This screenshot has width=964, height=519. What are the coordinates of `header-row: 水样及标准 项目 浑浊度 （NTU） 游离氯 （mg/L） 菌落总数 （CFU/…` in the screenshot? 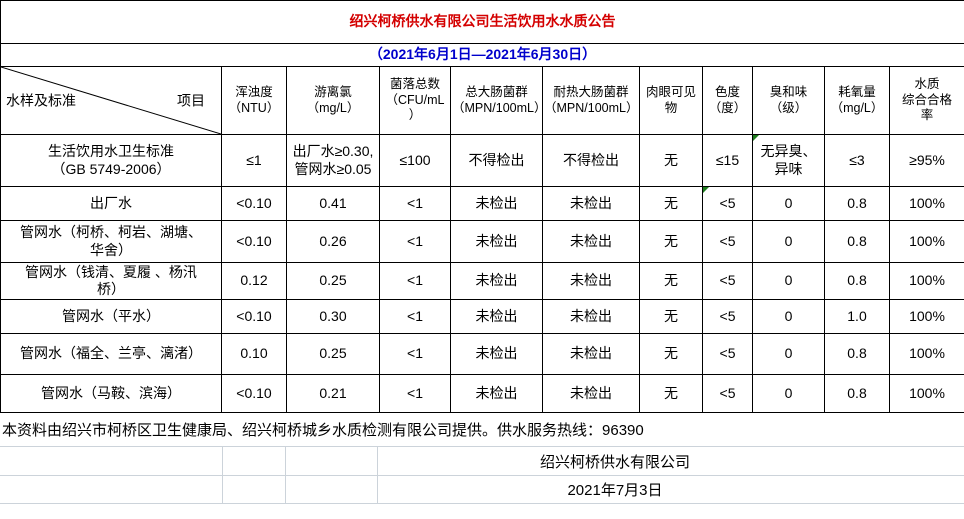 It's located at (482, 100).